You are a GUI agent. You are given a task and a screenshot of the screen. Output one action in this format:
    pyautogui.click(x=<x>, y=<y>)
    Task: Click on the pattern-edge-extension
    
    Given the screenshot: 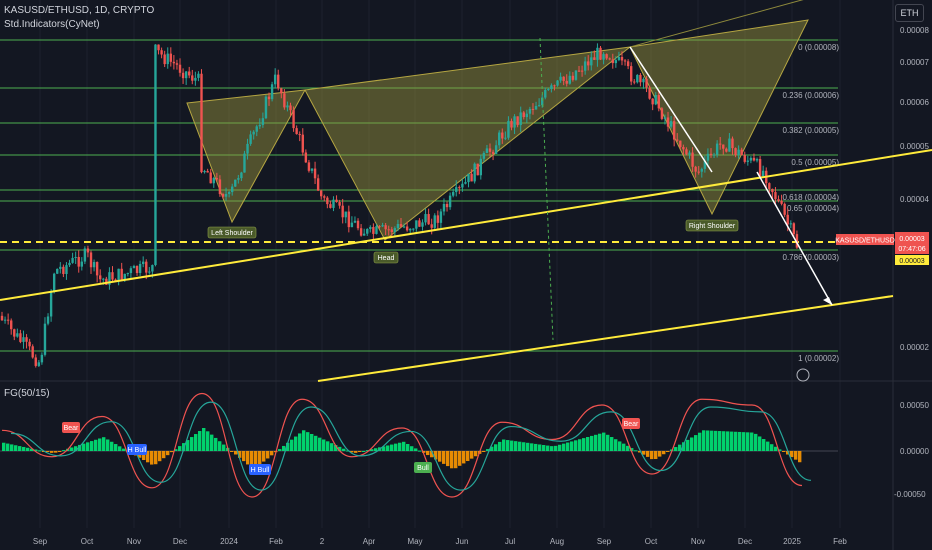 What is the action you would take?
    pyautogui.click(x=716, y=24)
    